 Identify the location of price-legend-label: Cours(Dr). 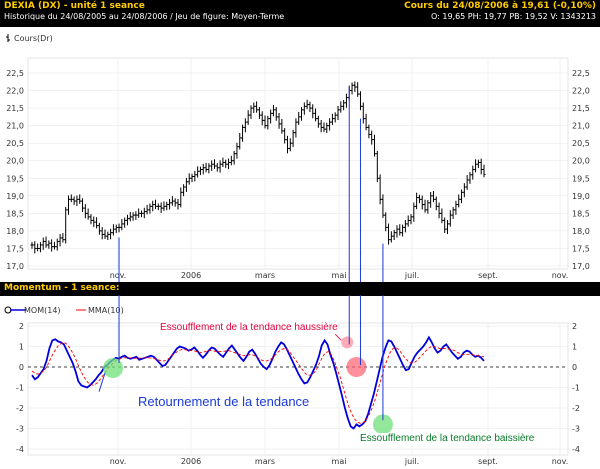
(33, 38).